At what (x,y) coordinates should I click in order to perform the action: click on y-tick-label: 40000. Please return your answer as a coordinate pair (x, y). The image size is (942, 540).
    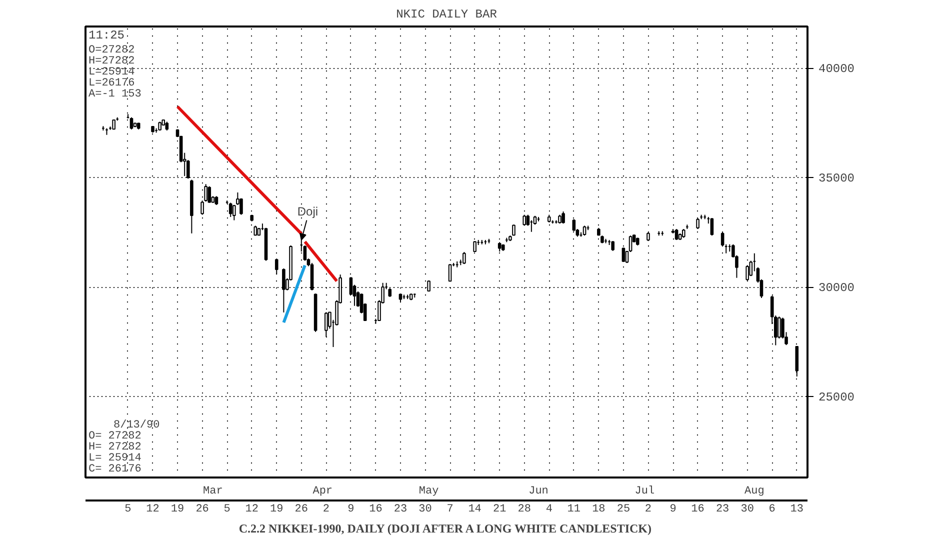
    Looking at the image, I should click on (836, 69).